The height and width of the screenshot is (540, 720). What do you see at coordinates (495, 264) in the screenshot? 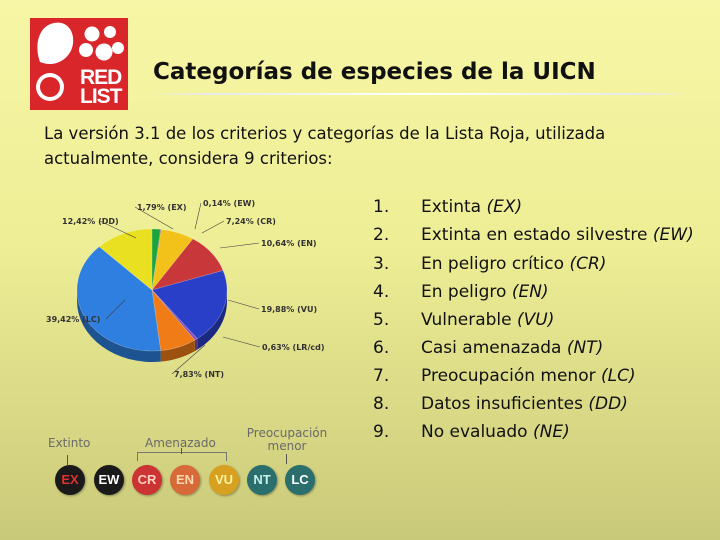
I see `list-item-text: En peligro crítico` at bounding box center [495, 264].